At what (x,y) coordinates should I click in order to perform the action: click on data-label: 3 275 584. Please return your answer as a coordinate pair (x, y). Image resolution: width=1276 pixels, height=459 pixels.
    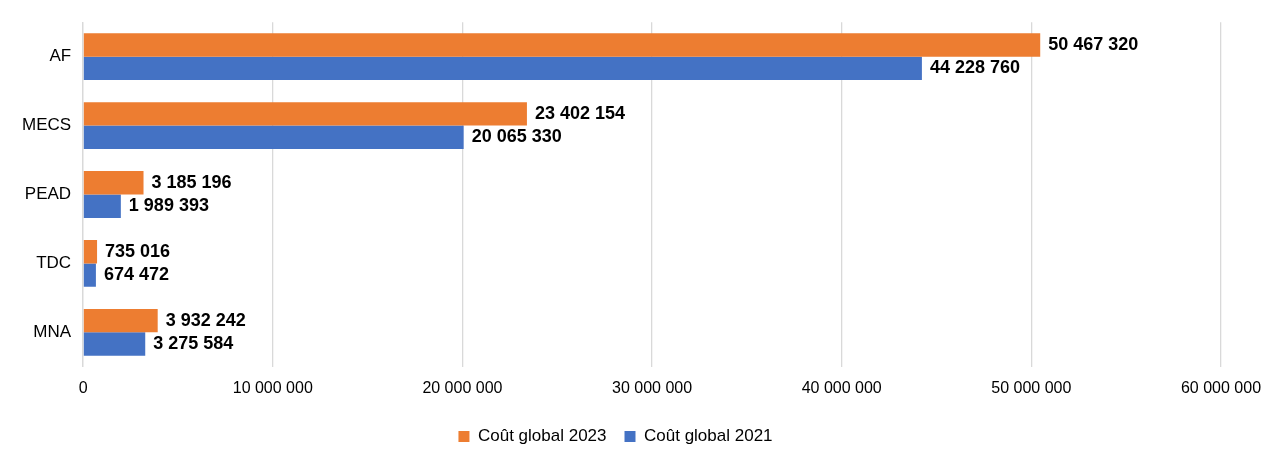
    Looking at the image, I should click on (193, 343).